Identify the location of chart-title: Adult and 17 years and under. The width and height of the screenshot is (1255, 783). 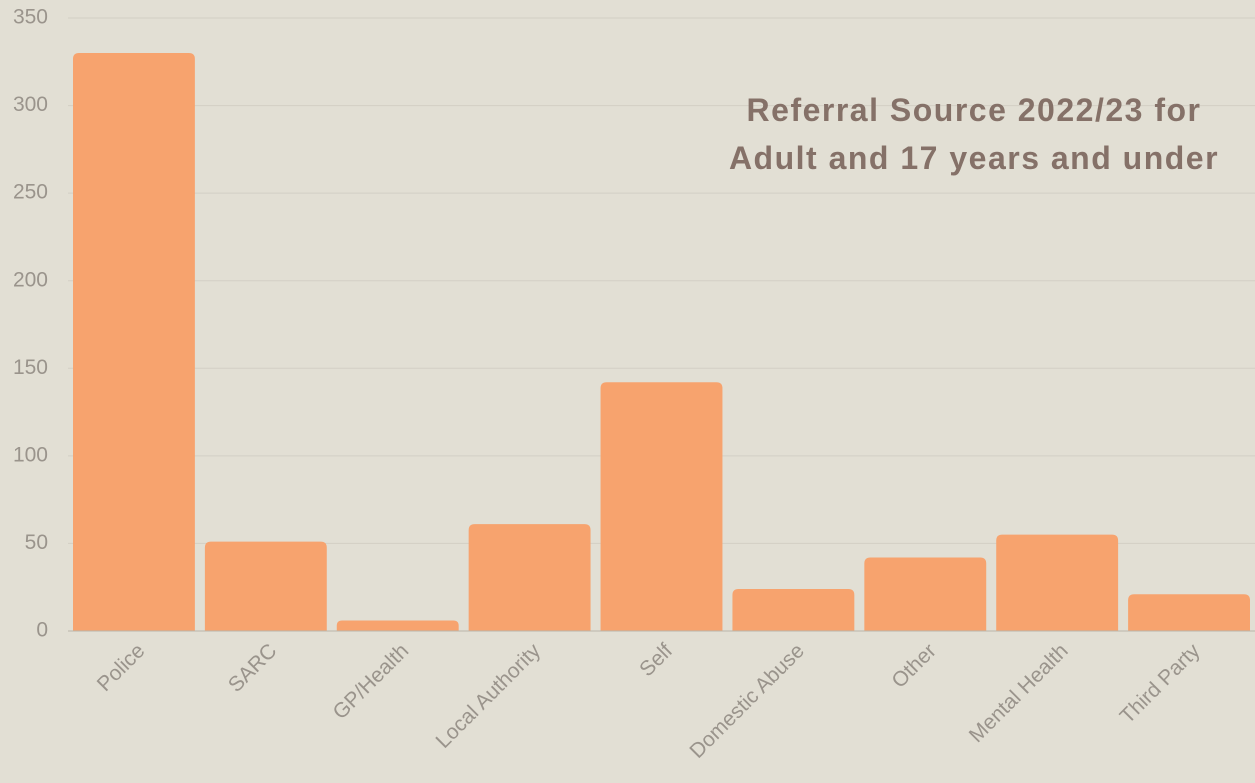
(974, 158).